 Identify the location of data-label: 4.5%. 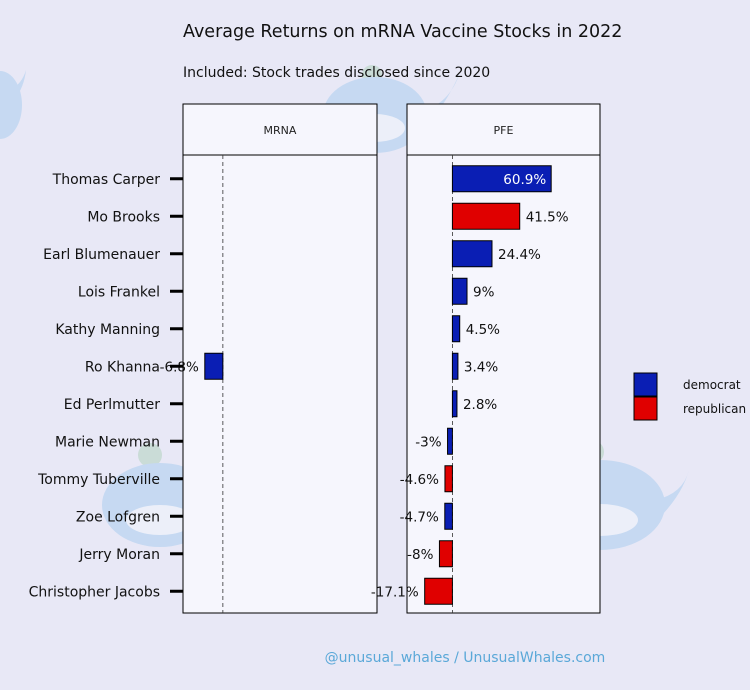
(483, 330).